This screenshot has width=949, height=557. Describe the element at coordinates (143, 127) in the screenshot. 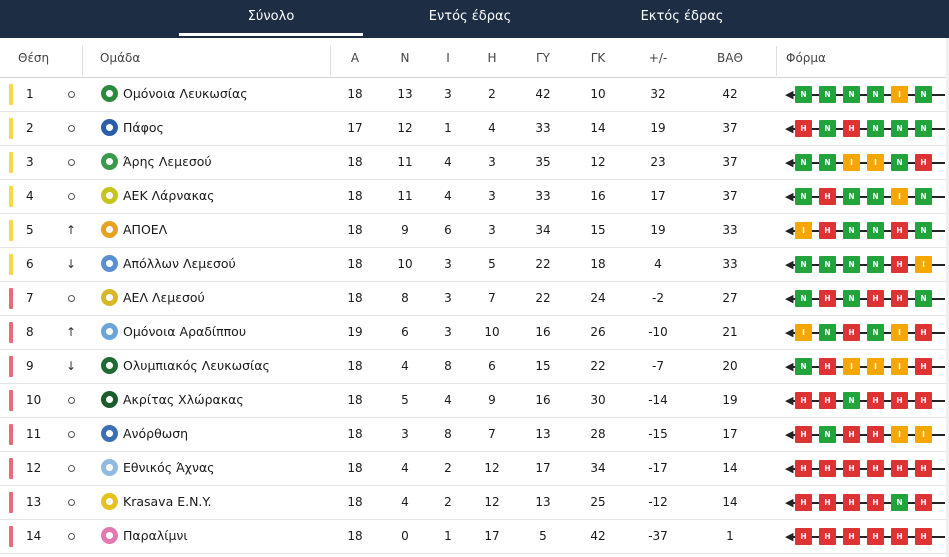

I see `team-name-link: Πάφος` at that location.